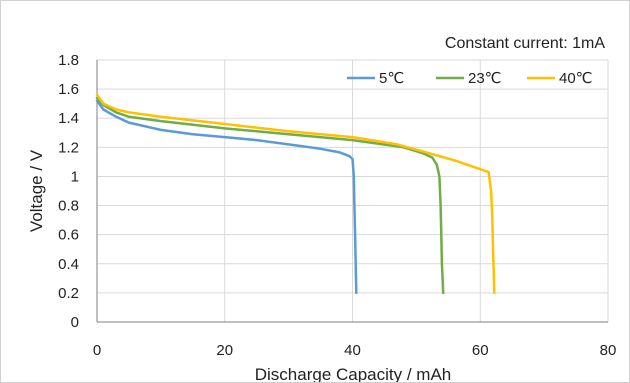  Describe the element at coordinates (608, 350) in the screenshot. I see `x-tick-label: 80` at that location.